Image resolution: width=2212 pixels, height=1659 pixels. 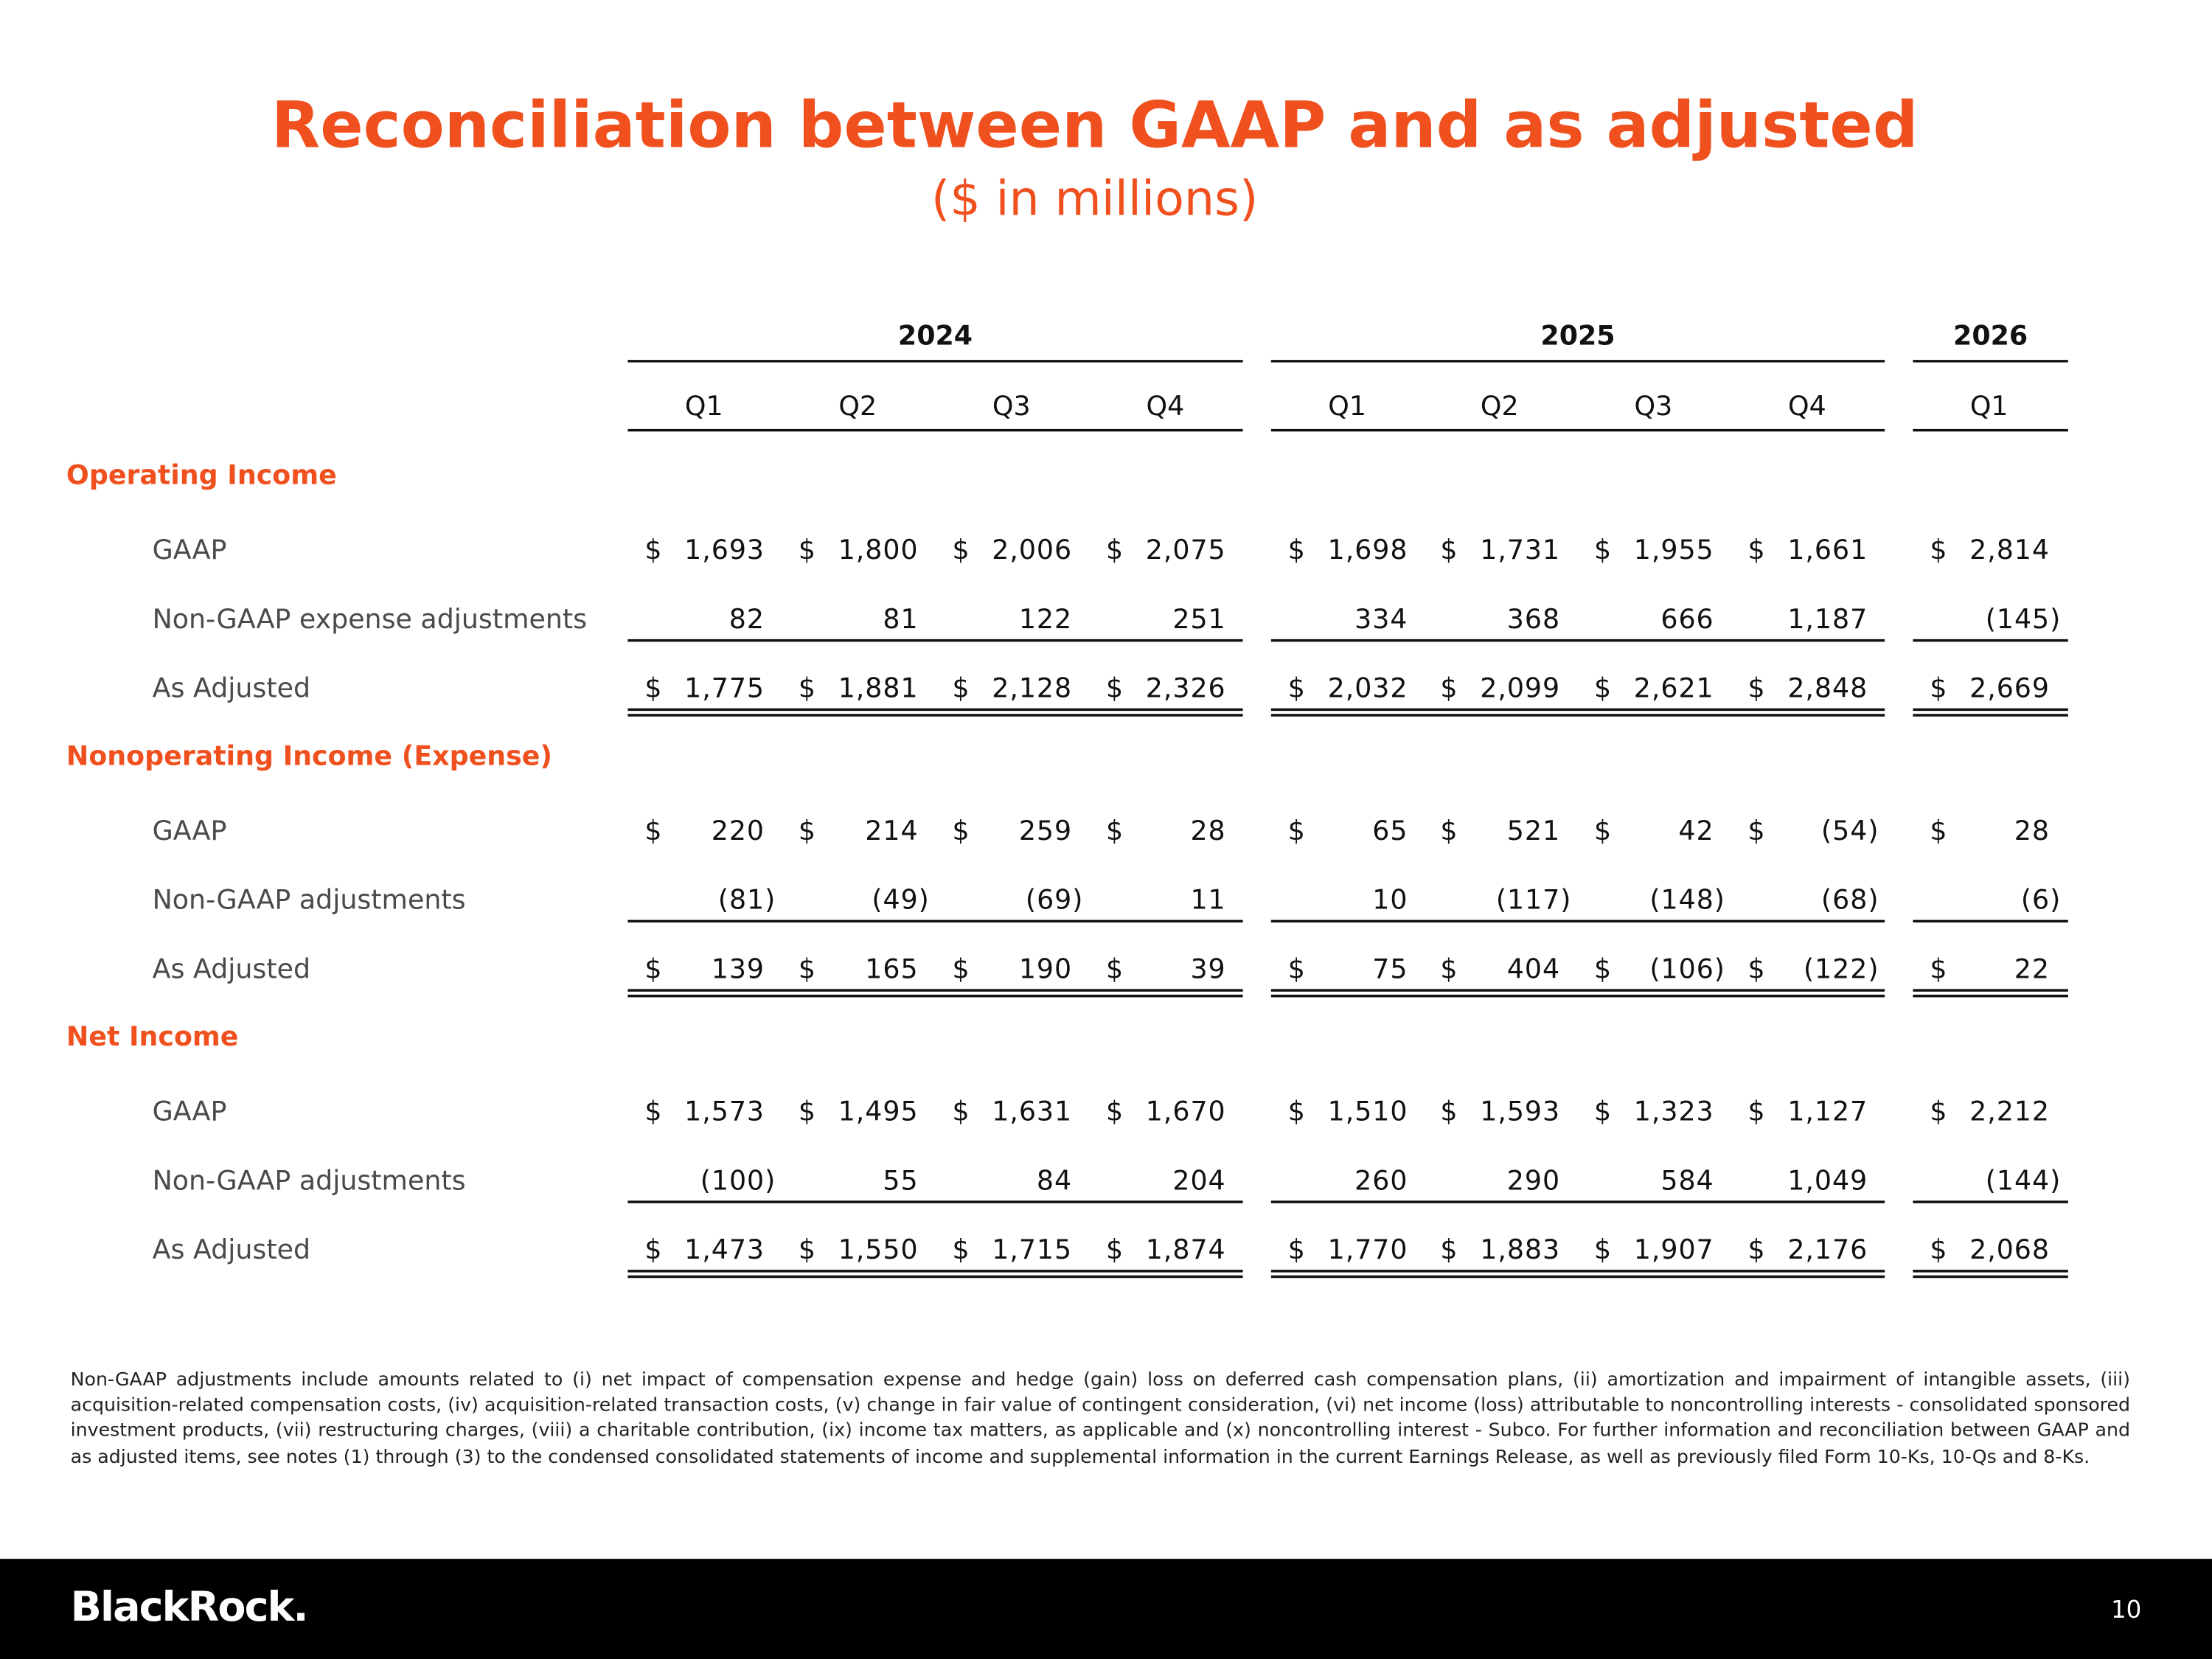 I want to click on cell: (145), so click(x=2024, y=619).